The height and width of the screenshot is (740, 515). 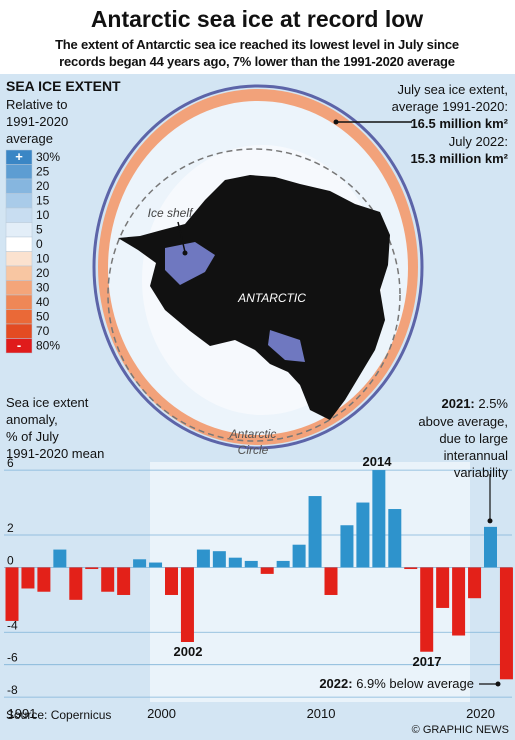 What do you see at coordinates (58, 715) in the screenshot?
I see `source: Source: Copernicus` at bounding box center [58, 715].